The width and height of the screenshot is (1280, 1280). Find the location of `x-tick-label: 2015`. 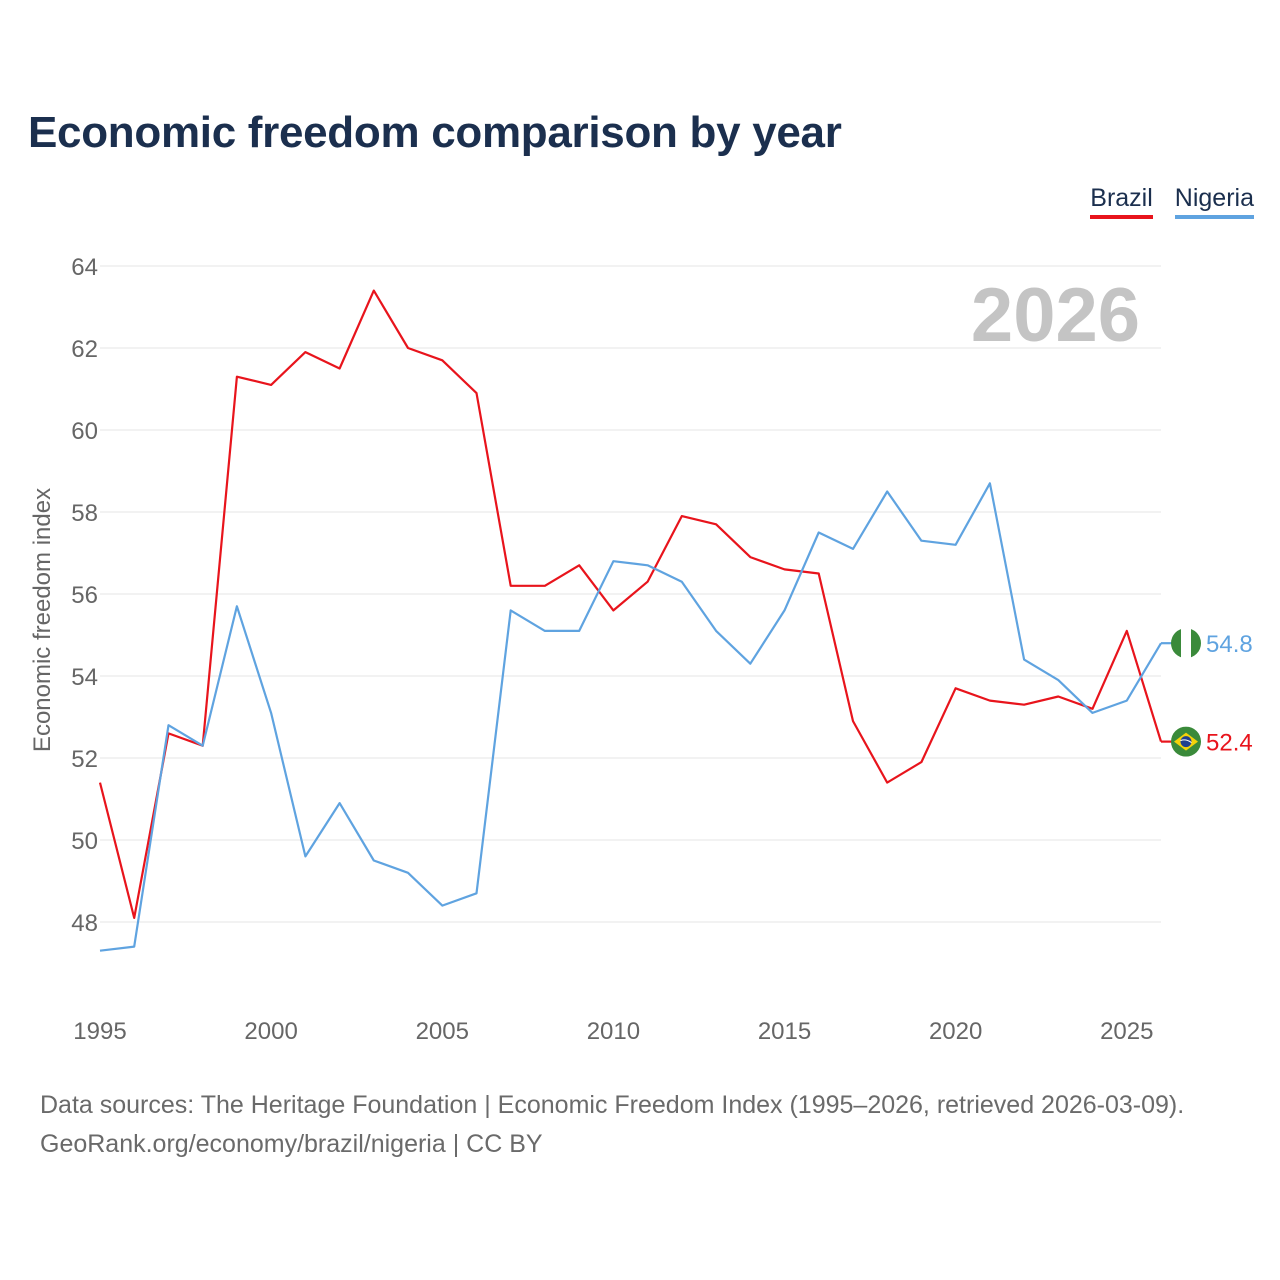

x-tick-label: 2015 is located at coordinates (784, 1031).